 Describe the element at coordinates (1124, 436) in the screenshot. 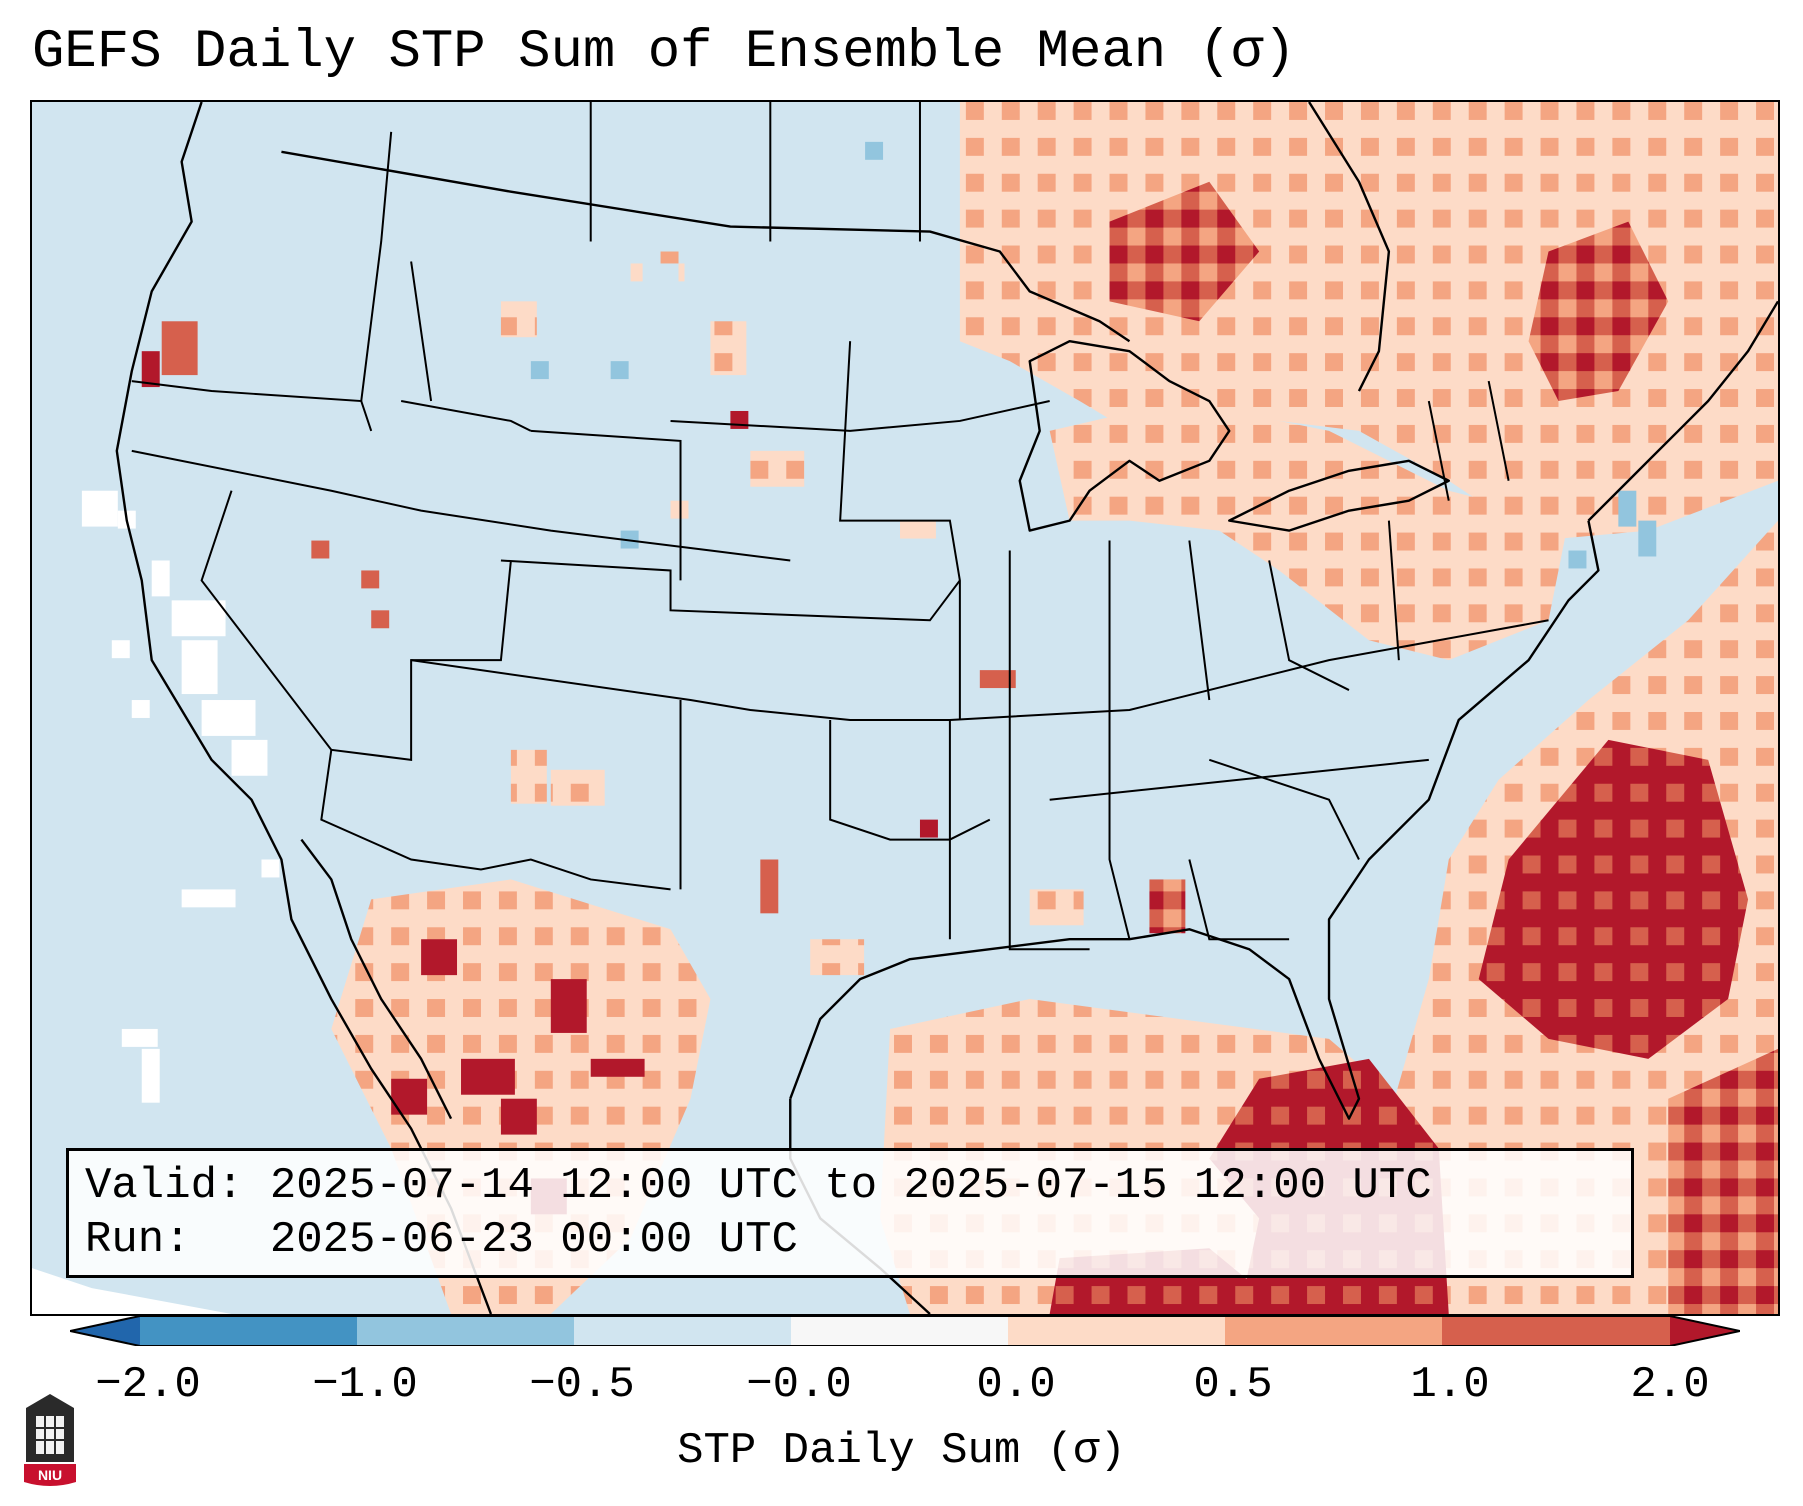

I see `great-lakes-outline` at that location.